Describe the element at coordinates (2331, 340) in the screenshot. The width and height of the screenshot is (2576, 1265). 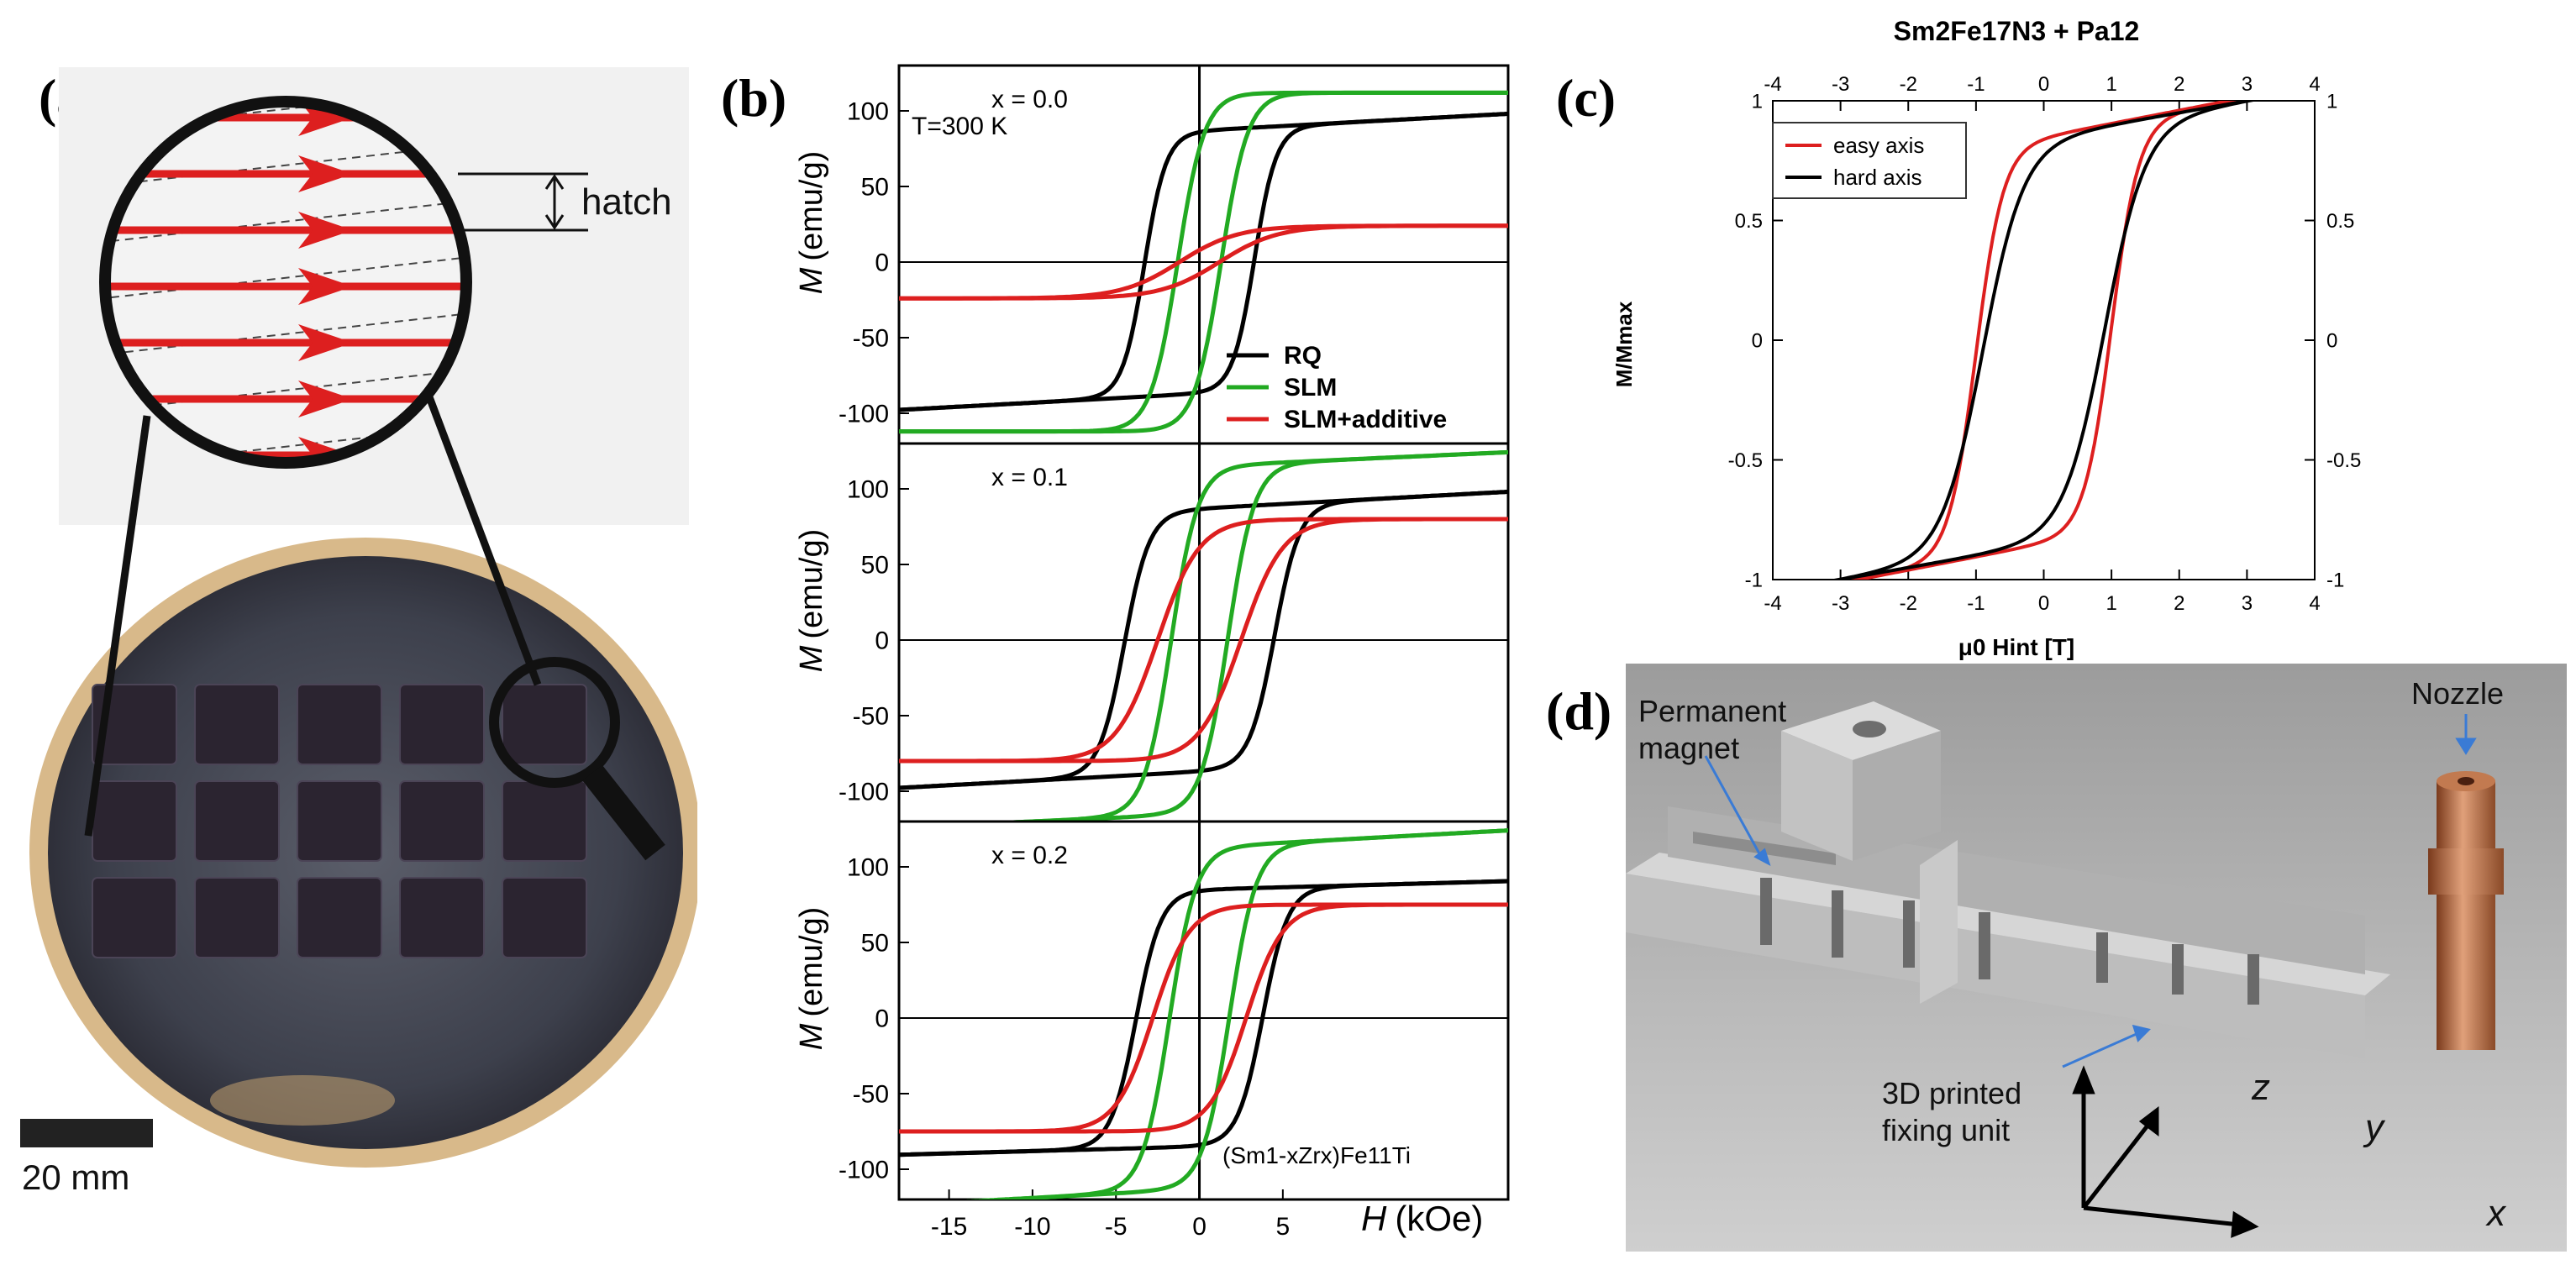
I see `y-tick-label-right: 0` at that location.